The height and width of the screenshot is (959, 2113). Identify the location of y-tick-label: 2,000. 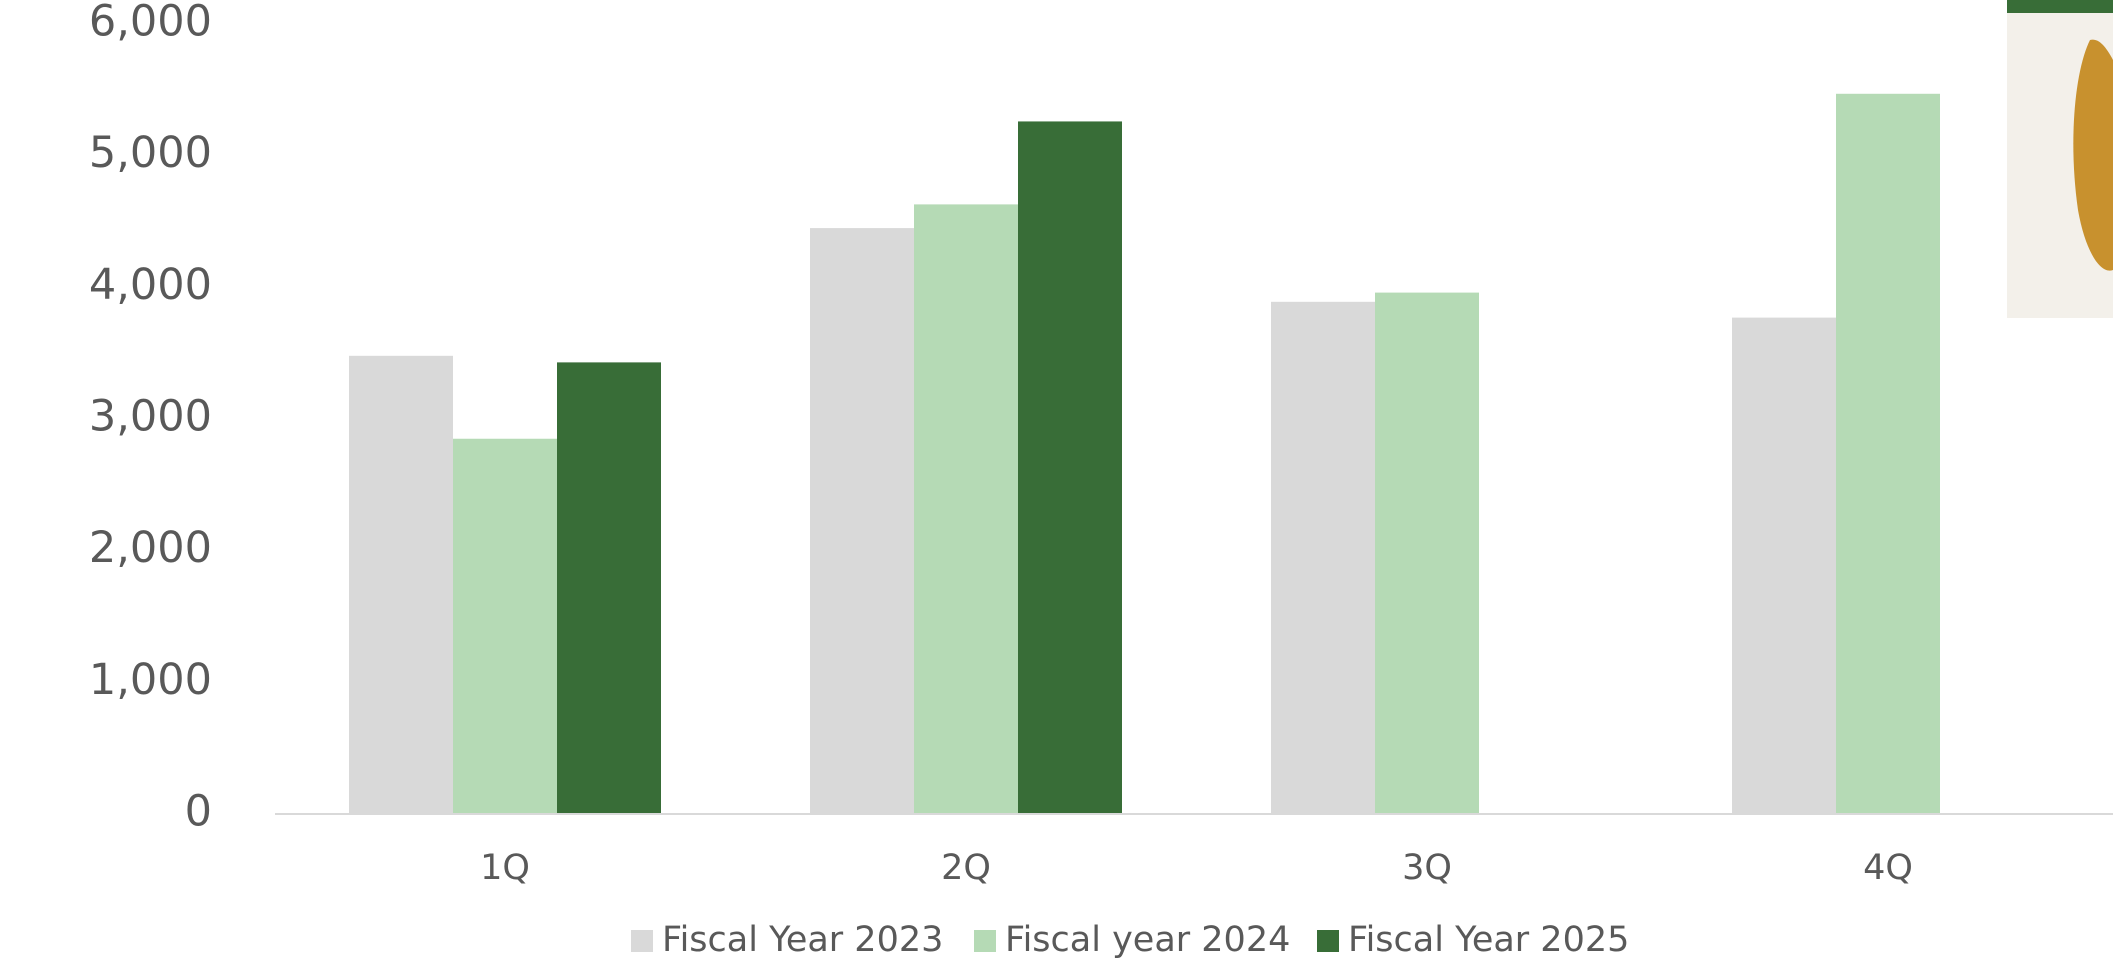
(150, 548).